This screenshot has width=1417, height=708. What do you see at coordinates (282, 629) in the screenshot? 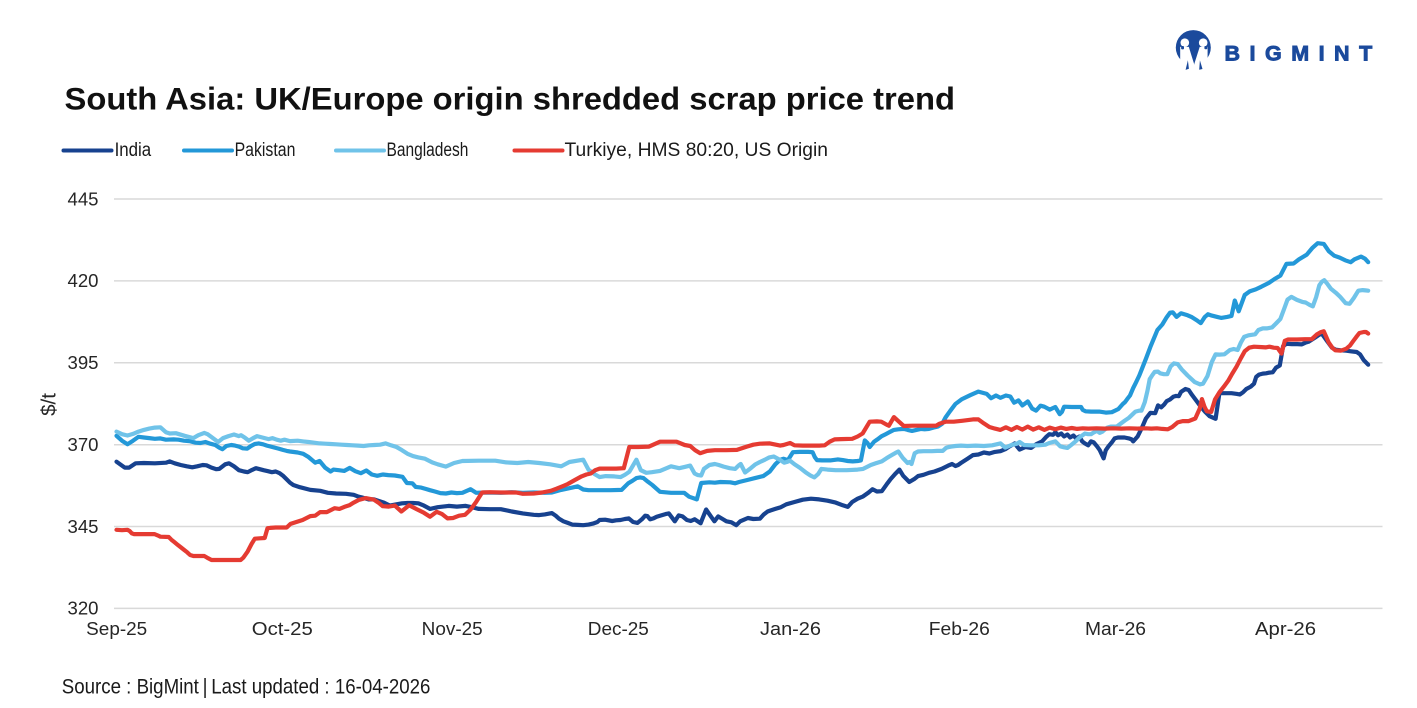
I see `svg-text: Oct-25` at bounding box center [282, 629].